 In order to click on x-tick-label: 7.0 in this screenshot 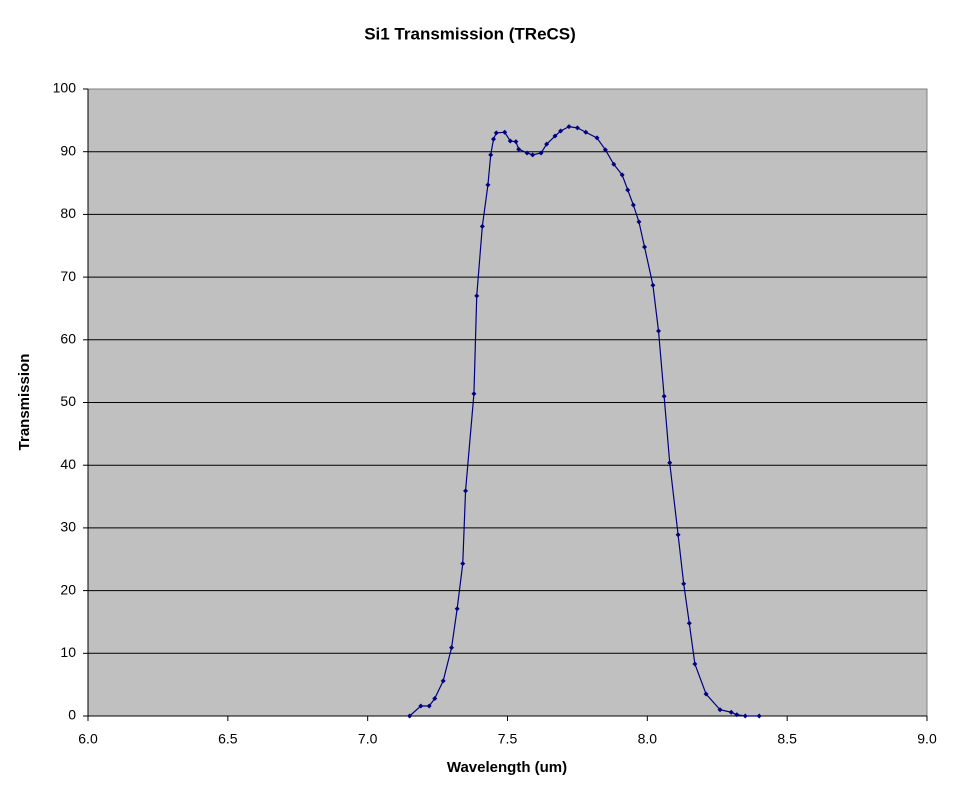, I will do `click(368, 739)`.